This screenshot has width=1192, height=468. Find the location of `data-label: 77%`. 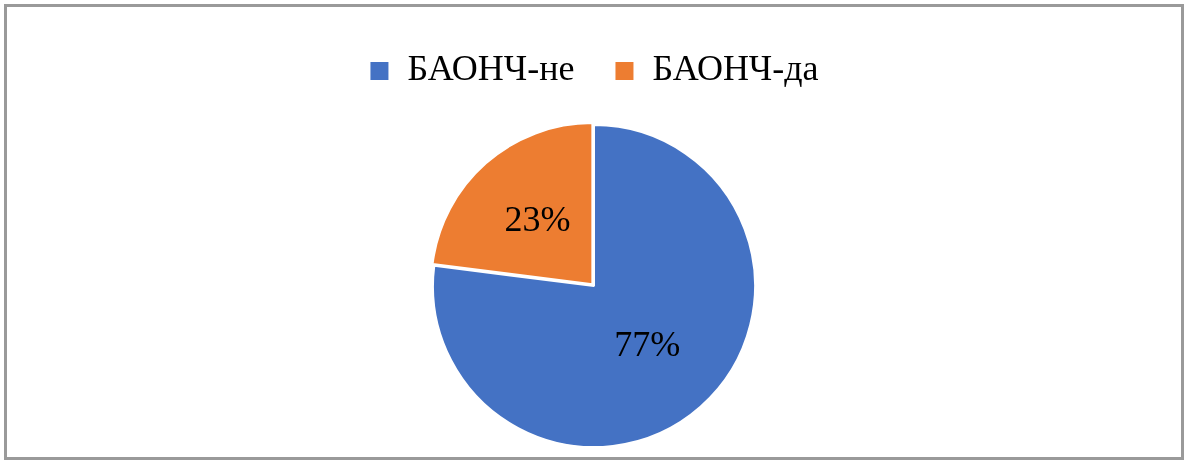

data-label: 77% is located at coordinates (647, 343).